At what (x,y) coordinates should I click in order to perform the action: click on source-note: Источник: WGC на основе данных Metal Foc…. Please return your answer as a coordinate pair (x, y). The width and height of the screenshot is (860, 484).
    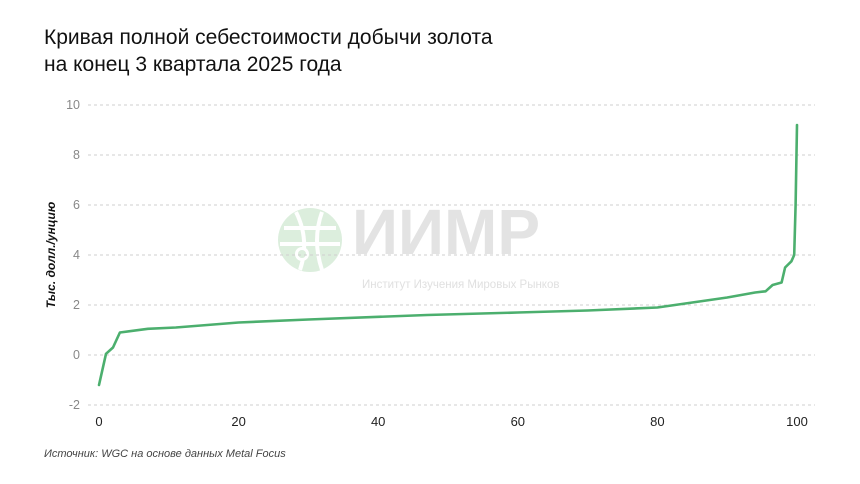
    Looking at the image, I should click on (165, 454).